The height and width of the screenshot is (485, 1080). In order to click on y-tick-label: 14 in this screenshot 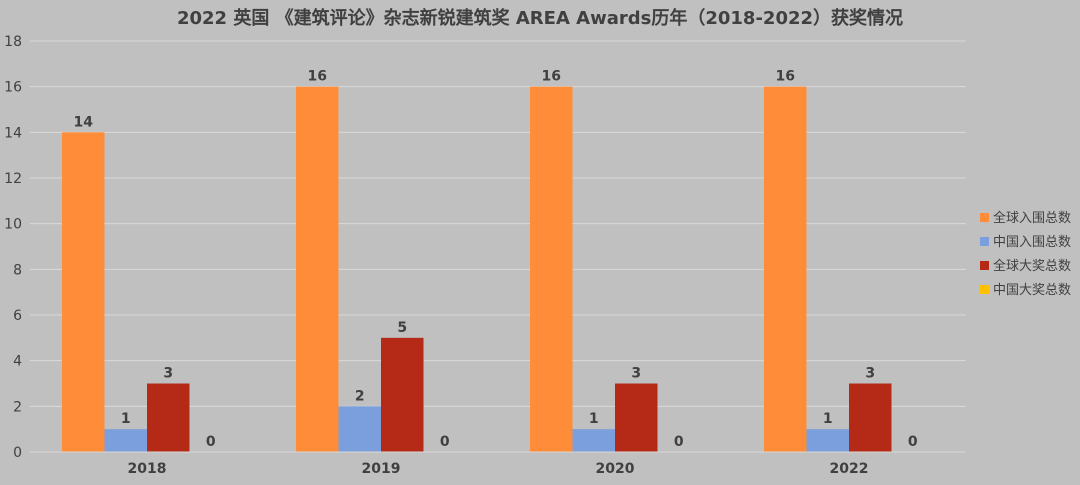, I will do `click(13, 133)`.